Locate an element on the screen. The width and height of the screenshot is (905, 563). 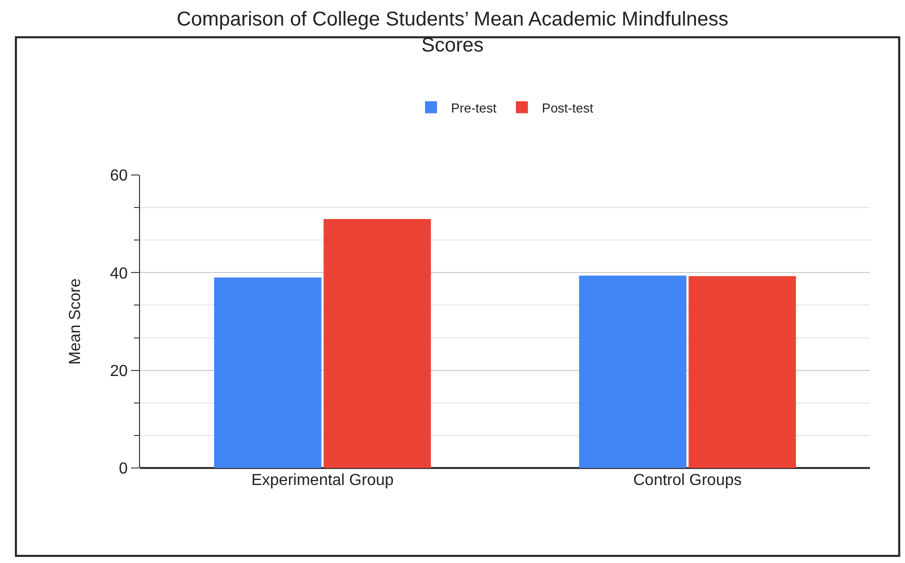
y-tick-label: 60 is located at coordinates (119, 176).